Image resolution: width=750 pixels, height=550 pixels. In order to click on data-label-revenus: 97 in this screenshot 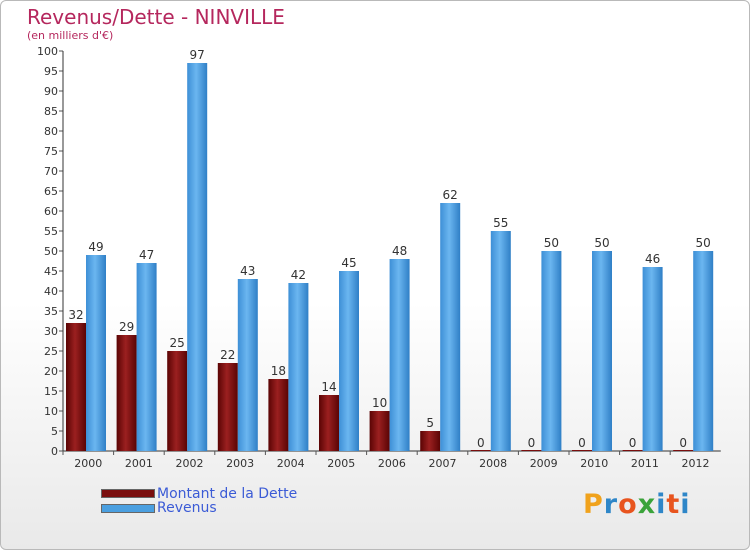, I will do `click(197, 55)`.